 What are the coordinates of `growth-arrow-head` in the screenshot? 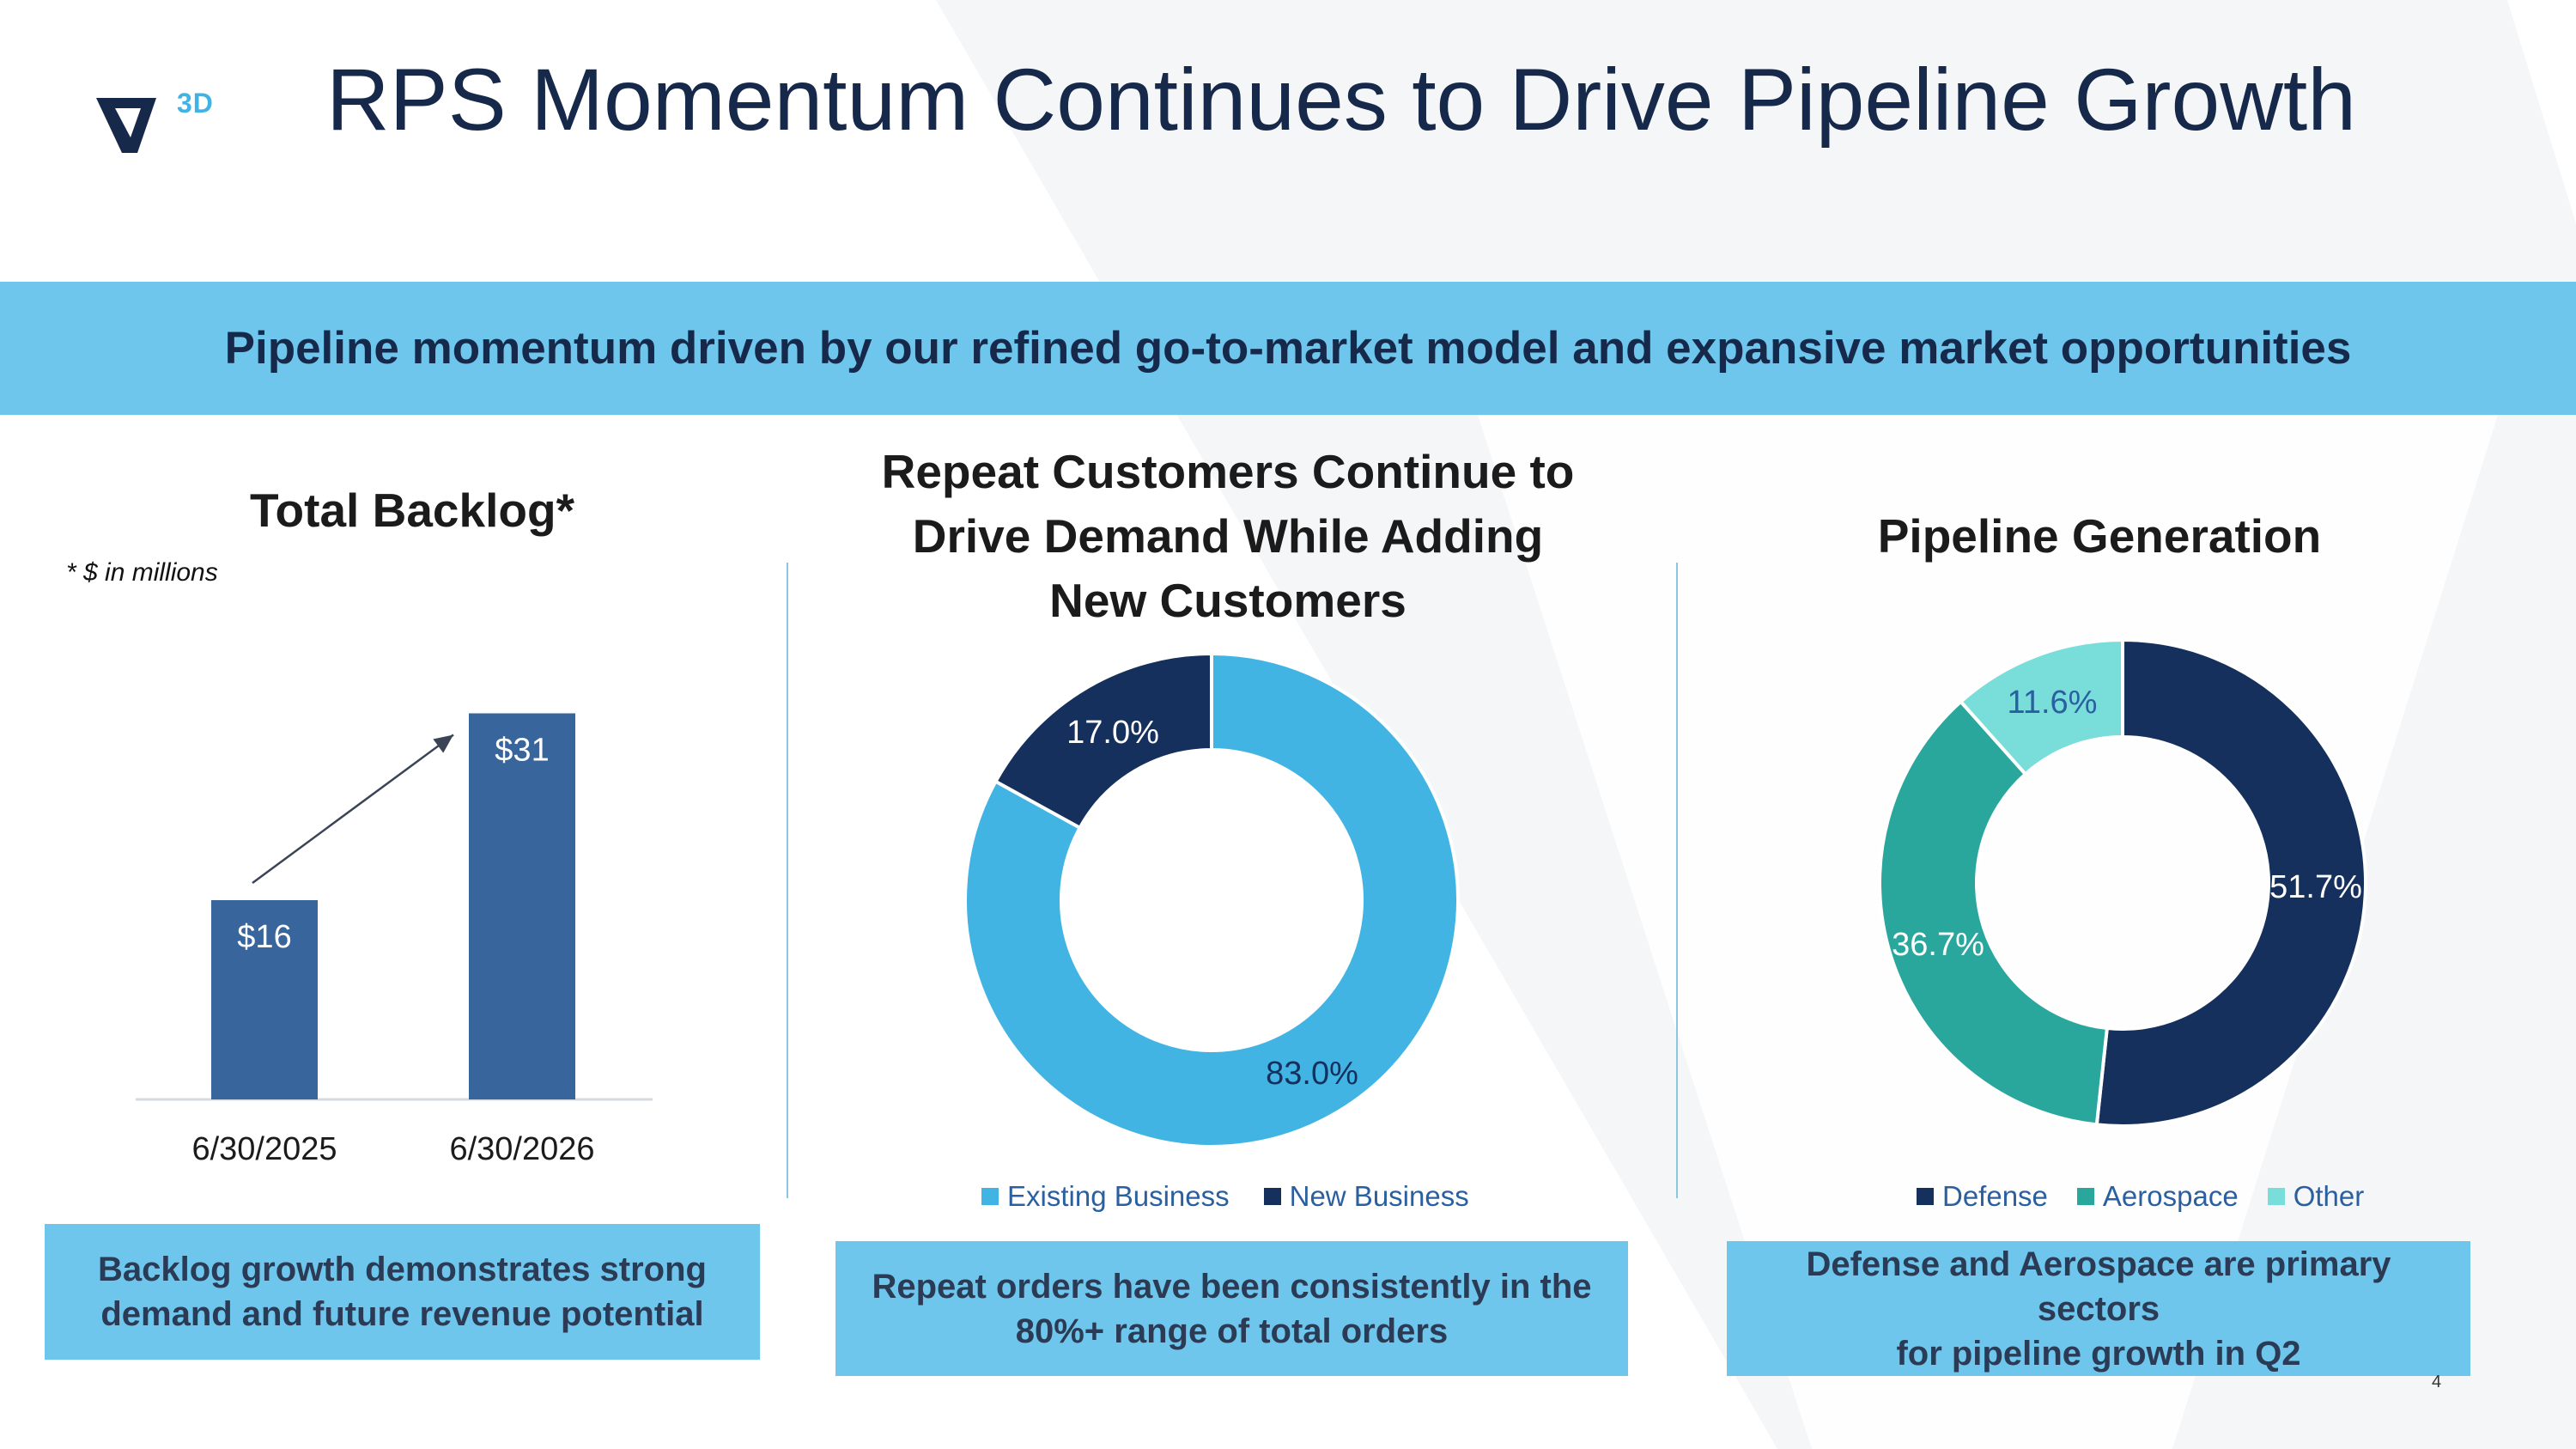 It's located at (443, 743).